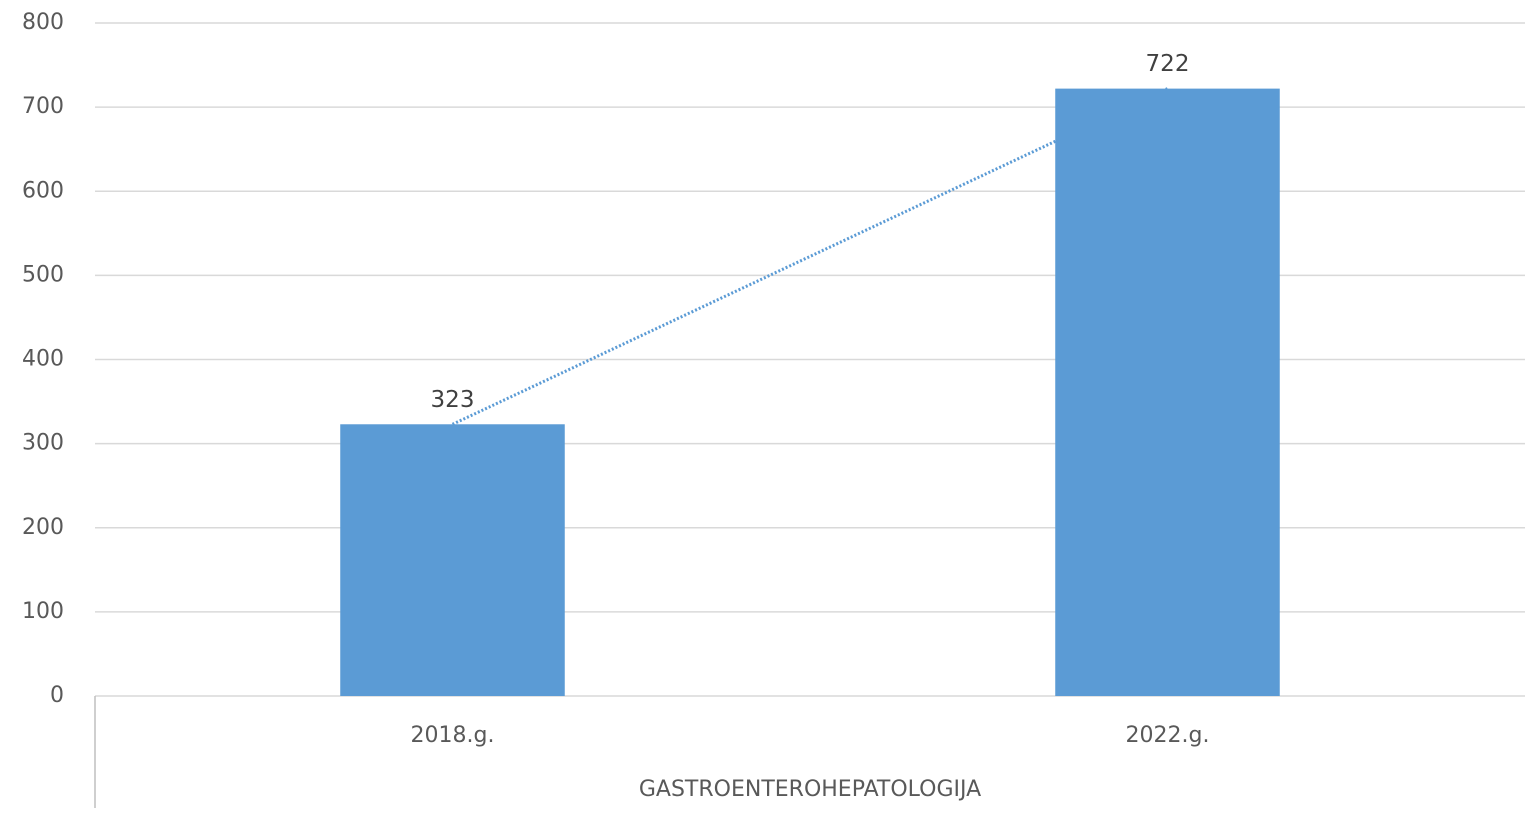 Image resolution: width=1525 pixels, height=818 pixels. Describe the element at coordinates (57, 695) in the screenshot. I see `y-tick-label: 0` at that location.